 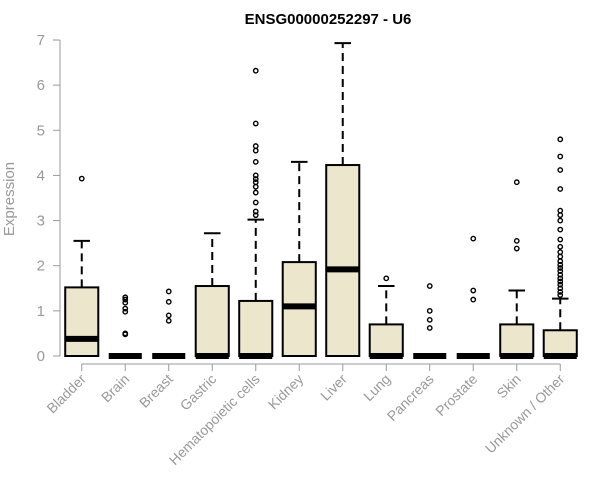 I want to click on y-tick-label: 1, so click(x=41, y=311).